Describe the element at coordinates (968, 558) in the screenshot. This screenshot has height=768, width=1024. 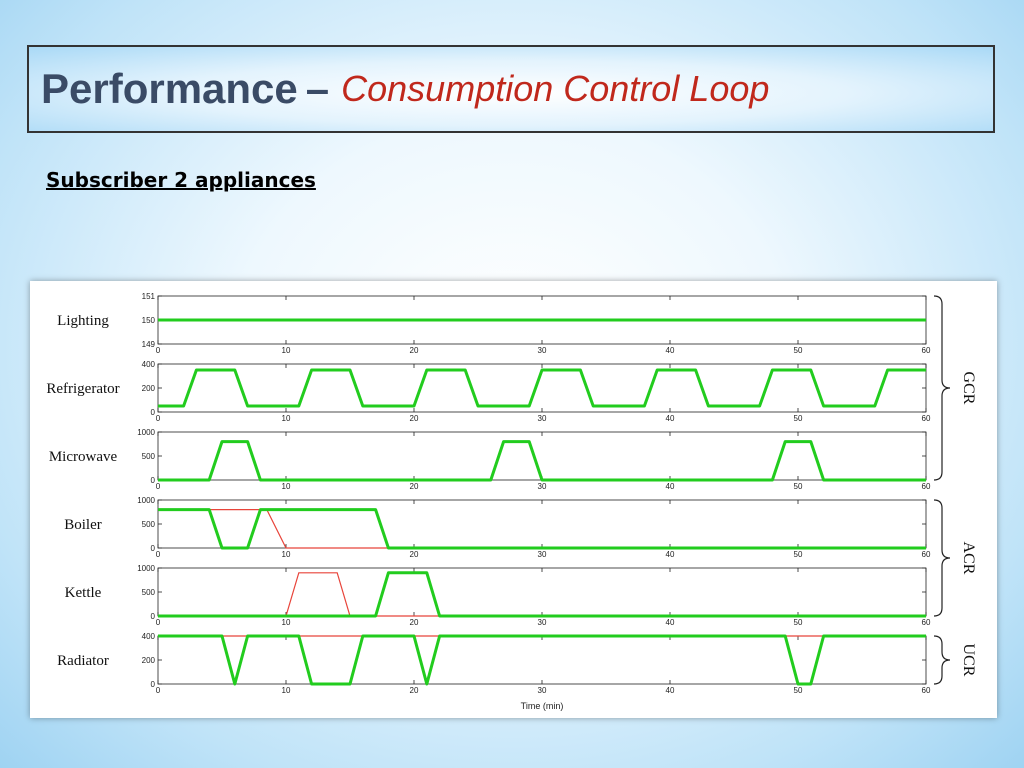
I see `group-label-acr: ACR` at that location.